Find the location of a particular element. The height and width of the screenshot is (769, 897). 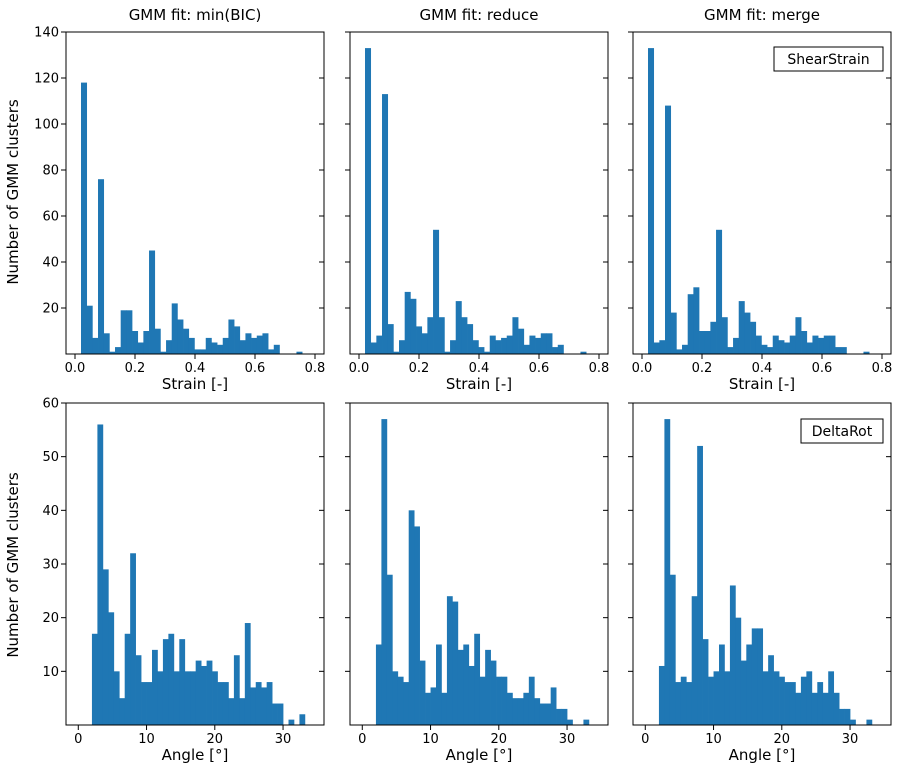

x-tick-label: 0.6 is located at coordinates (539, 368).